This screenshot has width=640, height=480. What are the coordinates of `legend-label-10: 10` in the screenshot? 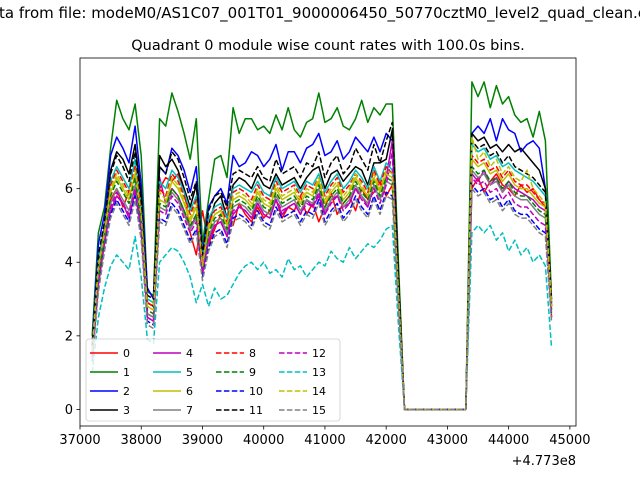 It's located at (256, 391).